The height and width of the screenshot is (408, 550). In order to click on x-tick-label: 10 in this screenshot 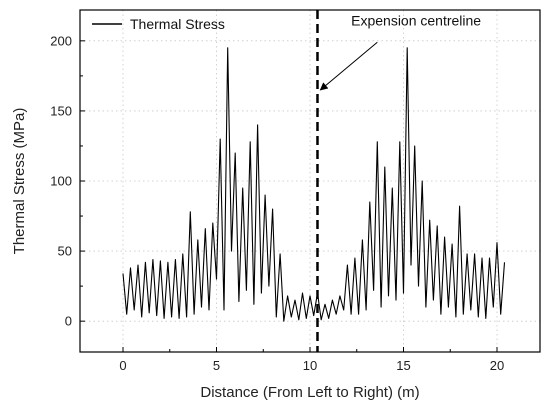, I will do `click(310, 365)`.